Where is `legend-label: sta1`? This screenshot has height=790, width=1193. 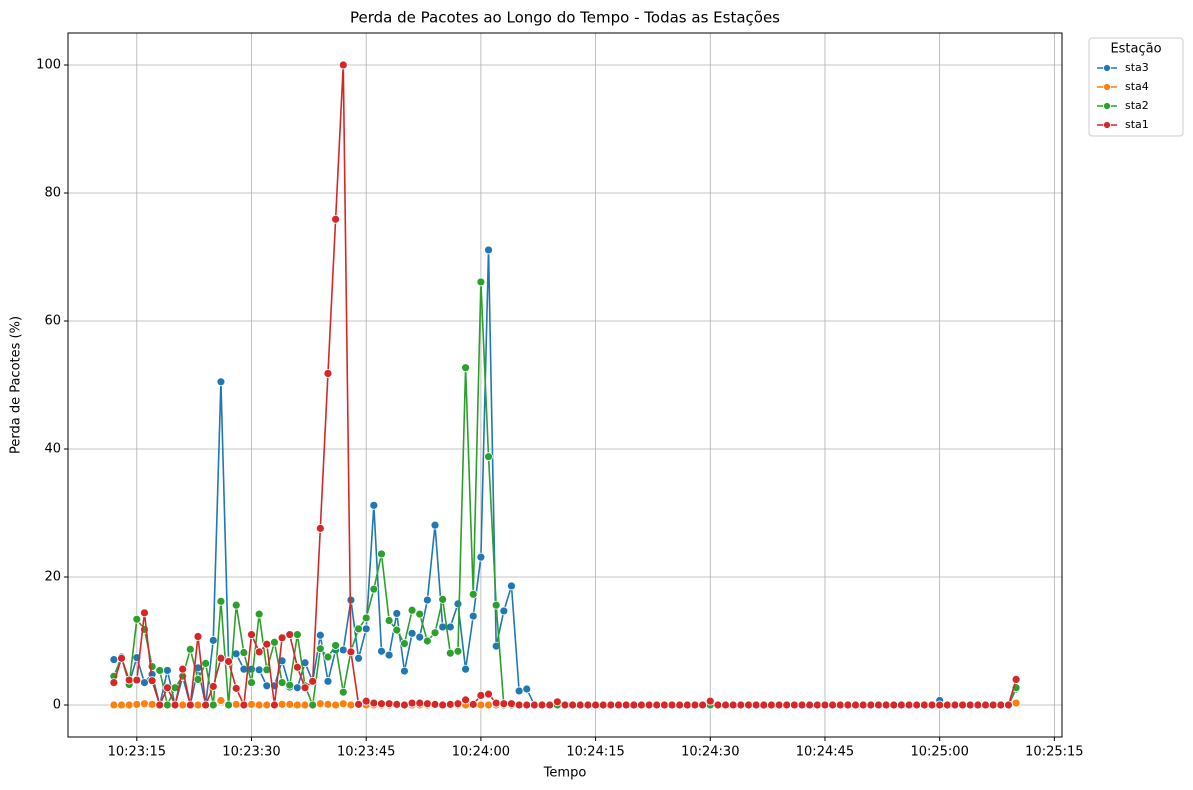
legend-label: sta1 is located at coordinates (1137, 124).